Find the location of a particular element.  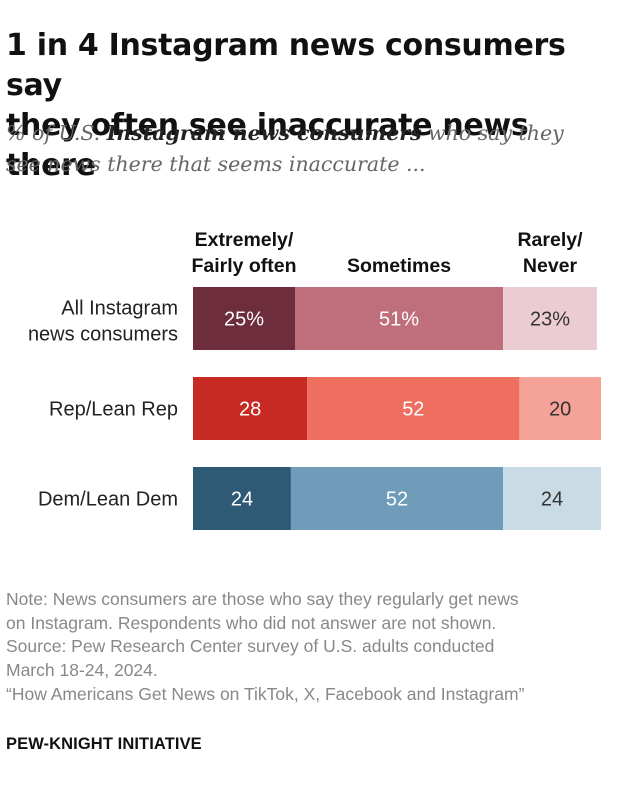

data-label-2-3: 20 is located at coordinates (560, 410).